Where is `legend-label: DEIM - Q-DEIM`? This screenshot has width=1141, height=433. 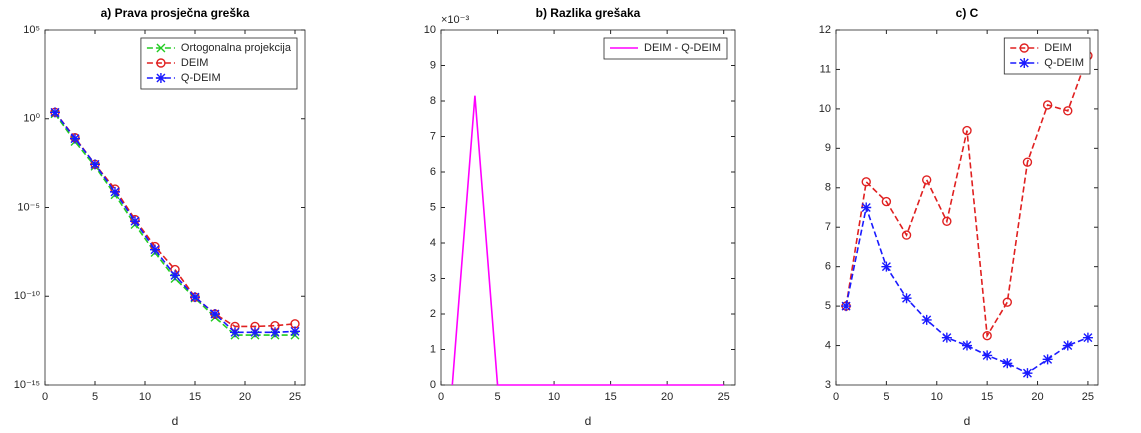
legend-label: DEIM - Q-DEIM is located at coordinates (682, 48).